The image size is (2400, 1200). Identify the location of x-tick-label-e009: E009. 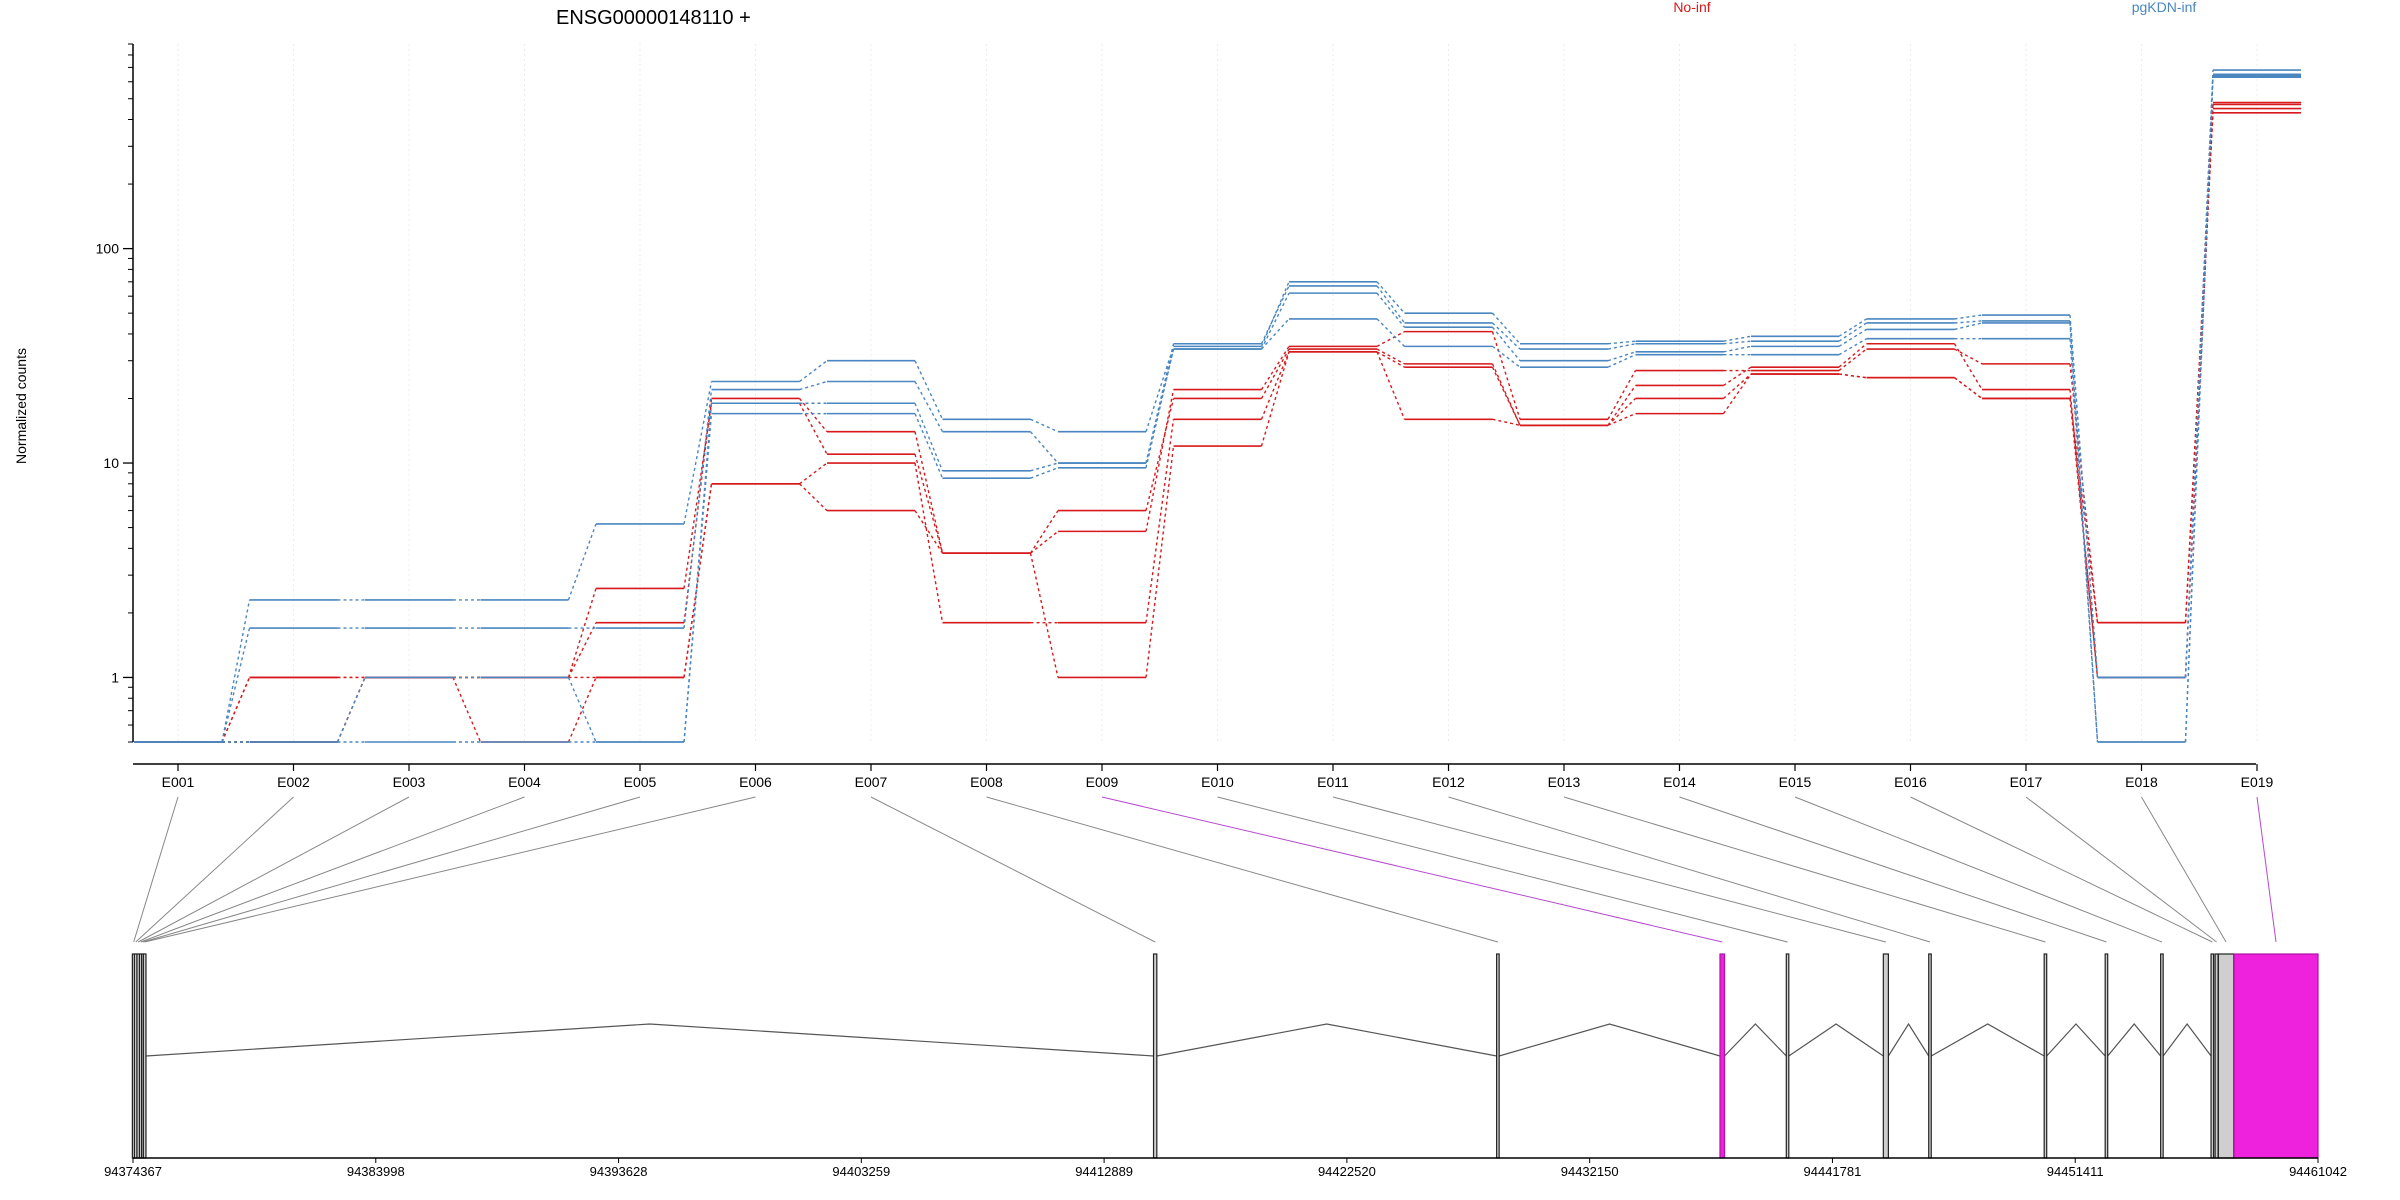
(1102, 782).